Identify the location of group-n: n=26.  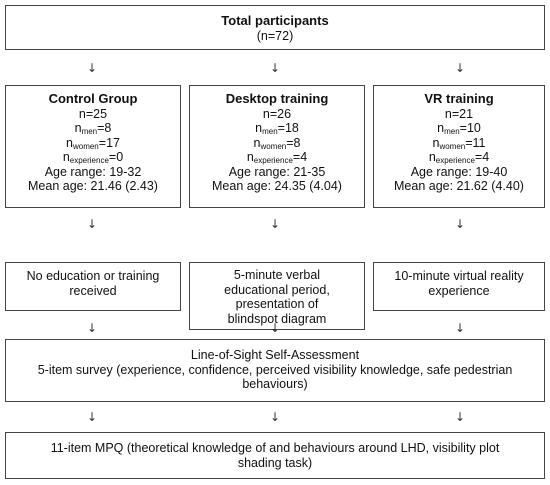
(277, 113).